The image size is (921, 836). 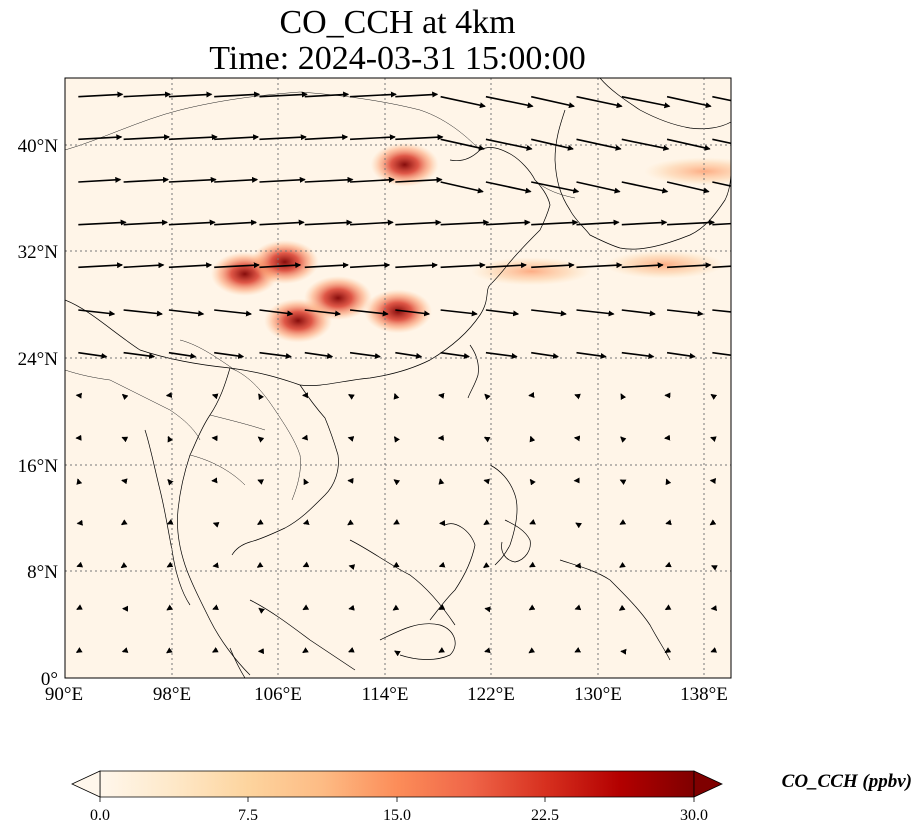 What do you see at coordinates (704, 694) in the screenshot?
I see `lon-tick-label: 138°E` at bounding box center [704, 694].